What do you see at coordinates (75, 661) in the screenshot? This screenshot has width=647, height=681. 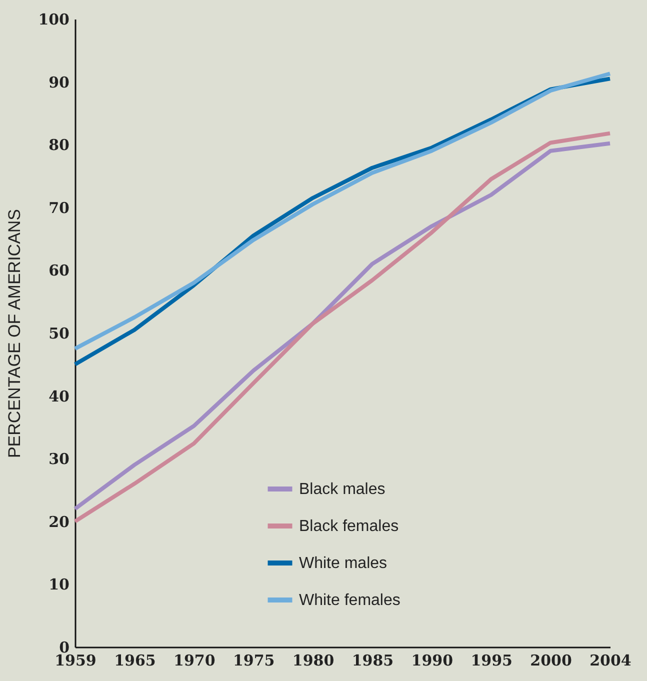 I see `x-tick-label: 1959` at bounding box center [75, 661].